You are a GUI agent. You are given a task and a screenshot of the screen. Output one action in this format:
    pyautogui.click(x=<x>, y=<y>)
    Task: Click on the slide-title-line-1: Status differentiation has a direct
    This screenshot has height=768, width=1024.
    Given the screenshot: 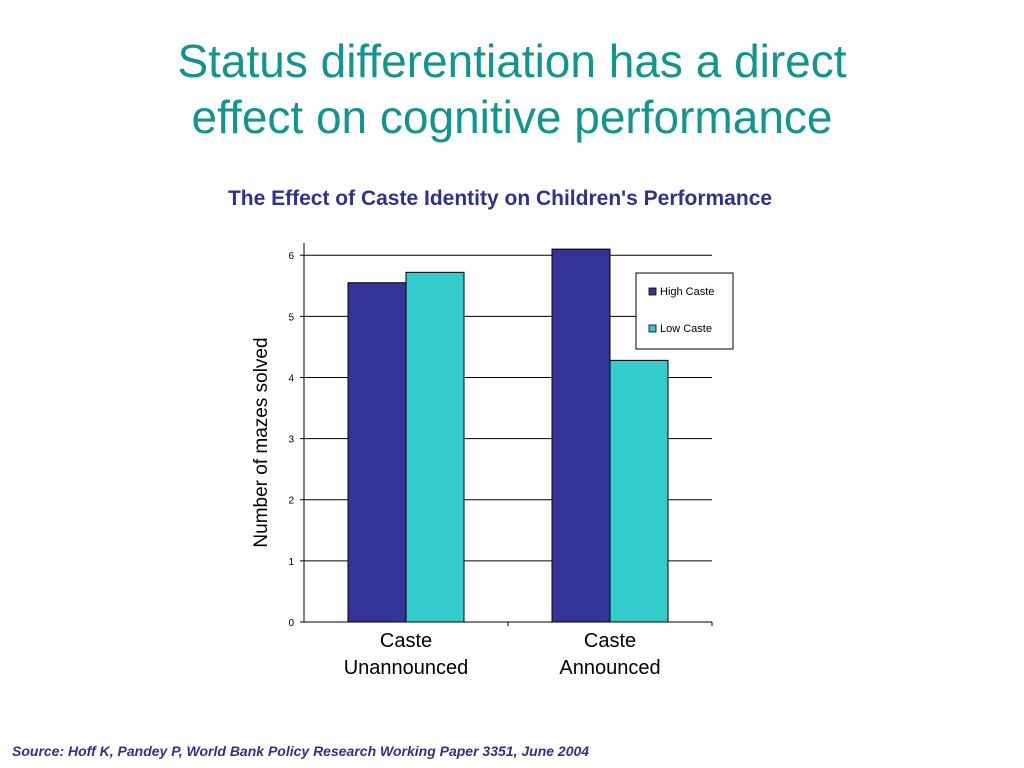 What is the action you would take?
    pyautogui.click(x=512, y=61)
    